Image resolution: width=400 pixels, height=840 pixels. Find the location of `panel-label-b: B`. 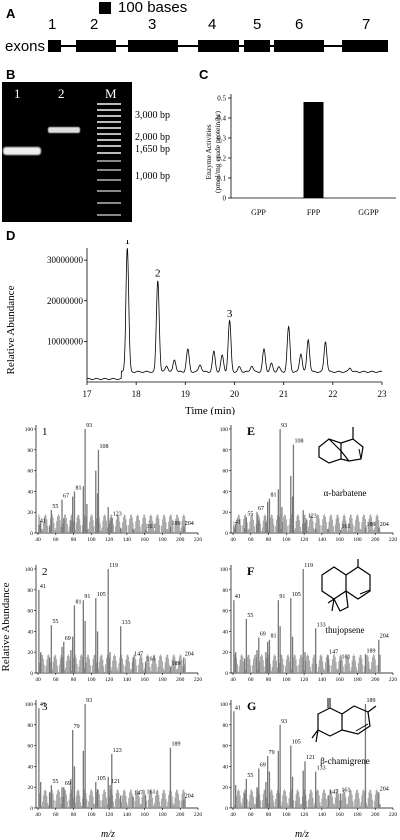

panel-label-b: B is located at coordinates (11, 74).